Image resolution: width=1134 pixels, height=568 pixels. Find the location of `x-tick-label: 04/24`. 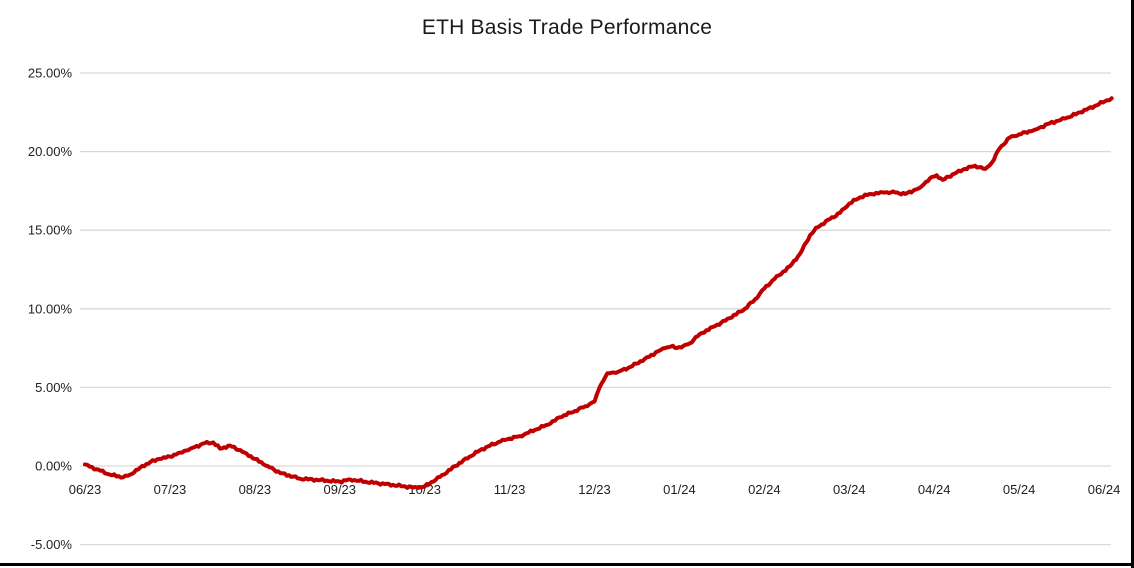

x-tick-label: 04/24 is located at coordinates (934, 489).